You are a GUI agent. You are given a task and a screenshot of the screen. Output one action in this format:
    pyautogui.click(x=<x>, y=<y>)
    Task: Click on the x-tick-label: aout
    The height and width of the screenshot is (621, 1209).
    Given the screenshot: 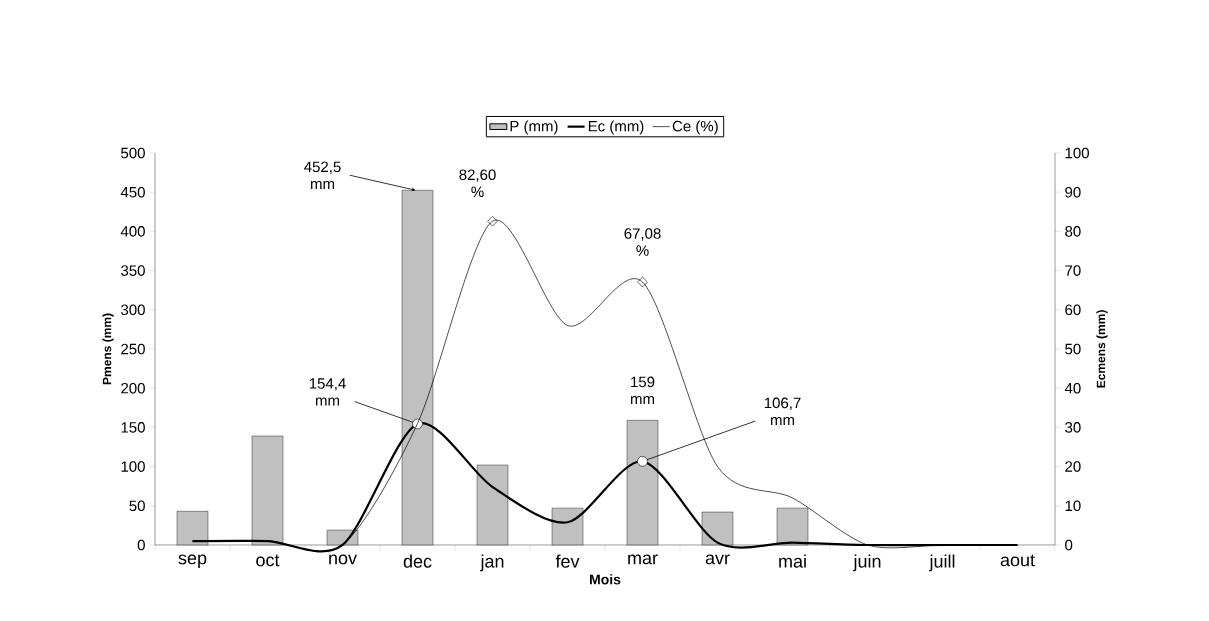 What is the action you would take?
    pyautogui.click(x=1017, y=560)
    